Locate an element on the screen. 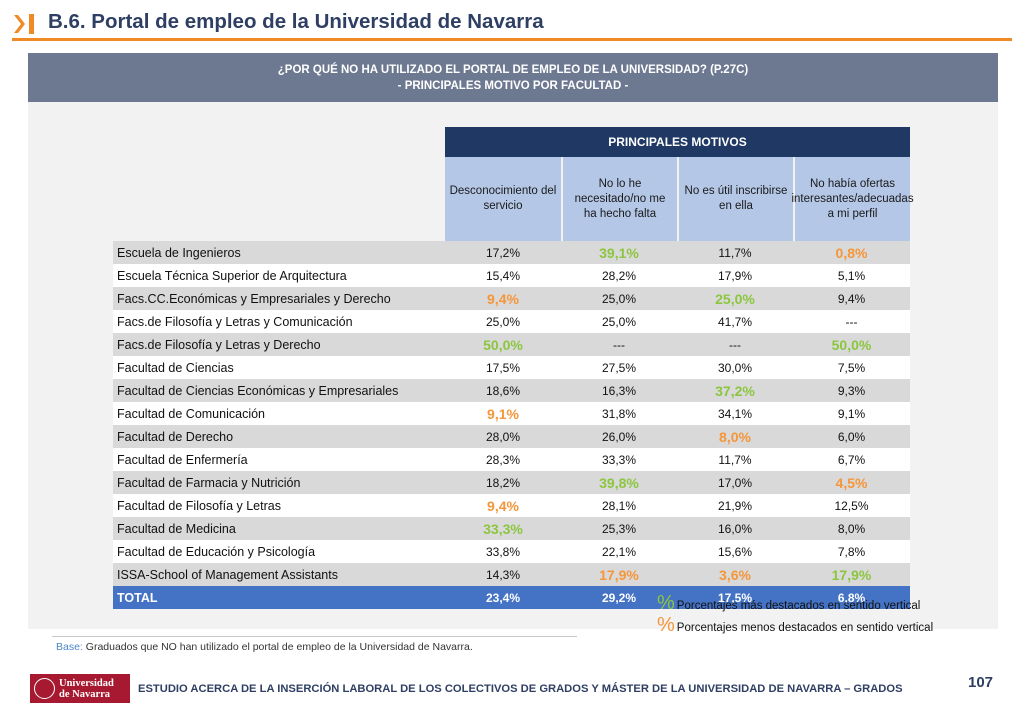 The width and height of the screenshot is (1024, 709). table-cell: 37,2% is located at coordinates (735, 390).